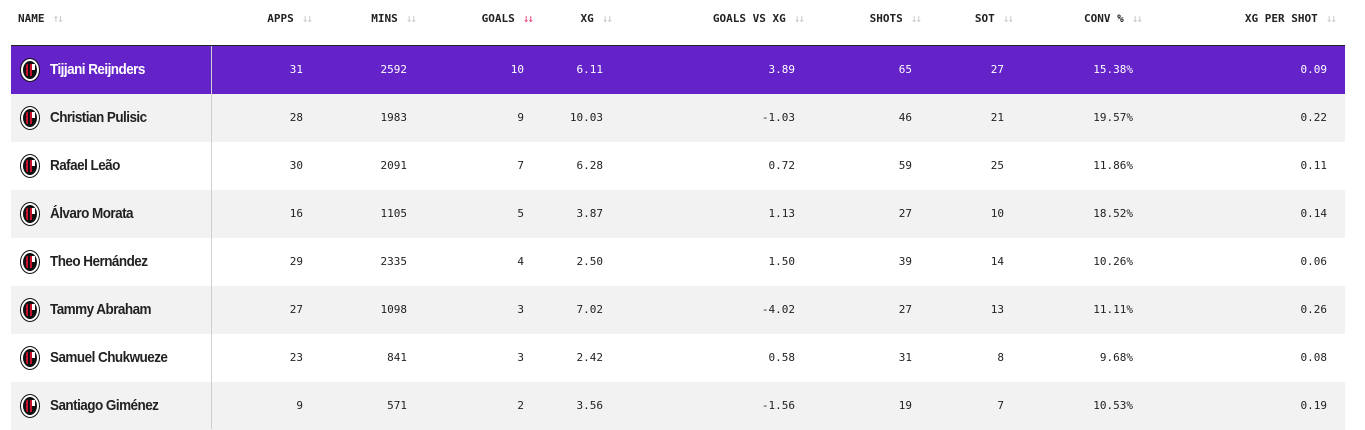 This screenshot has width=1365, height=430. What do you see at coordinates (296, 117) in the screenshot?
I see `cell-apps: 28` at bounding box center [296, 117].